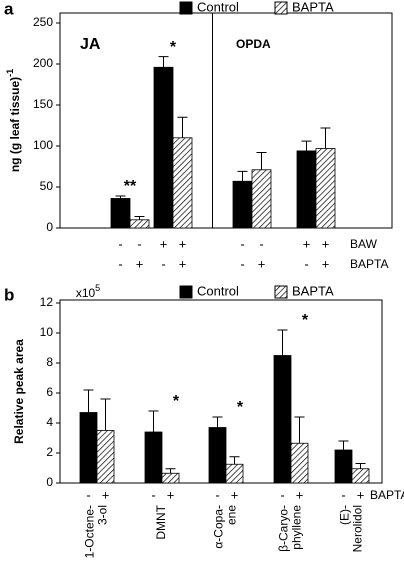 The height and width of the screenshot is (583, 404). Describe the element at coordinates (47, 332) in the screenshot. I see `y-tick-label: 10` at that location.